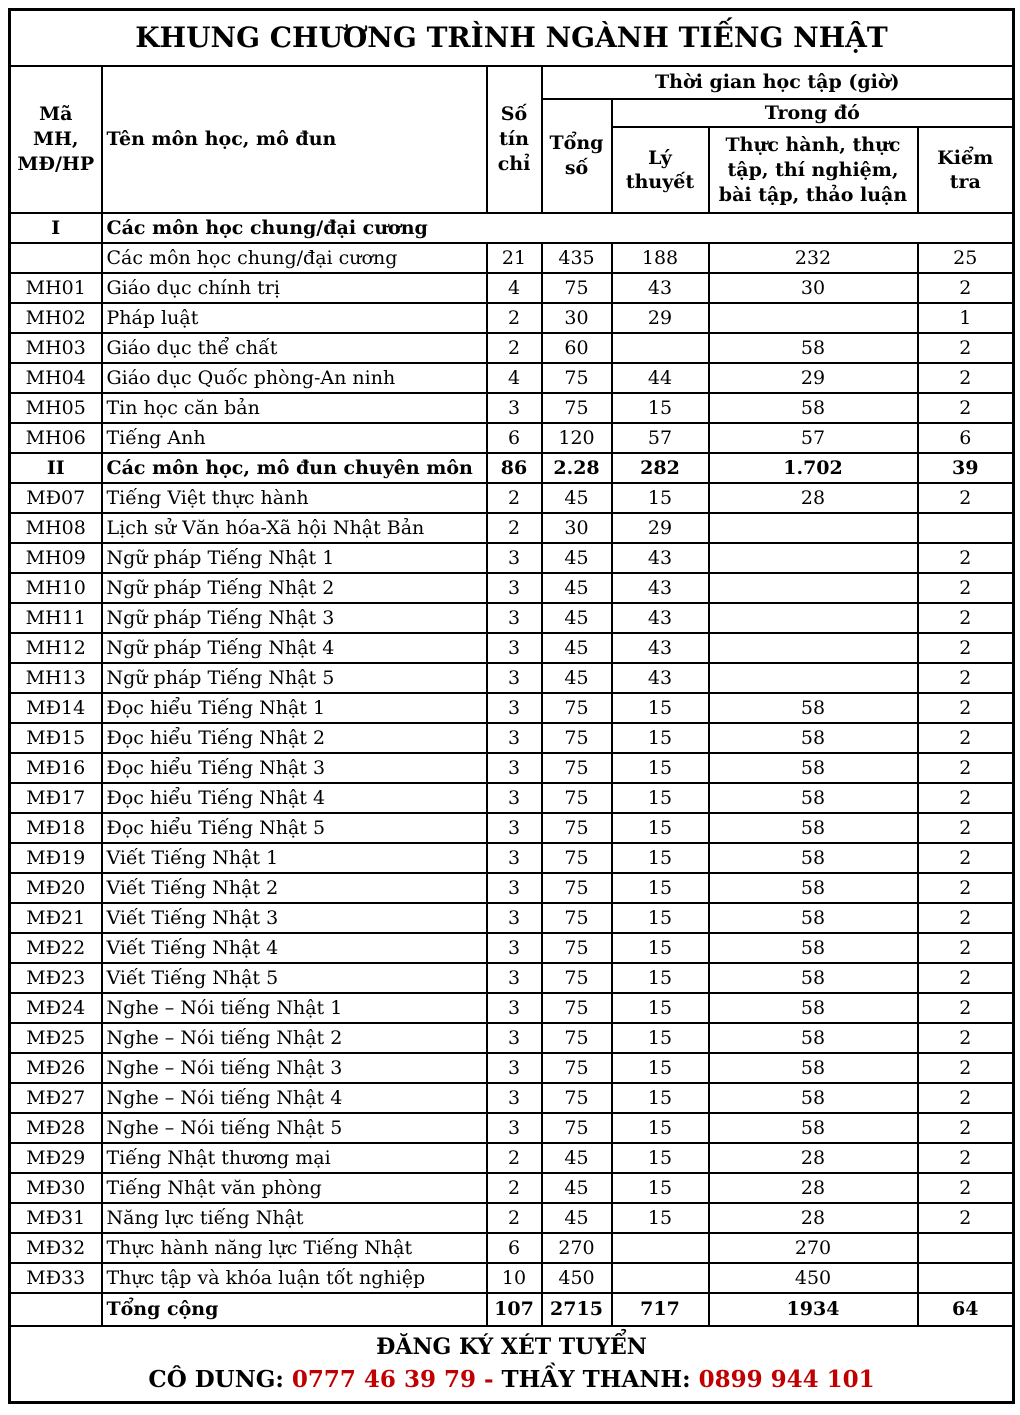  I want to click on cell-code: MH05, so click(55, 408).